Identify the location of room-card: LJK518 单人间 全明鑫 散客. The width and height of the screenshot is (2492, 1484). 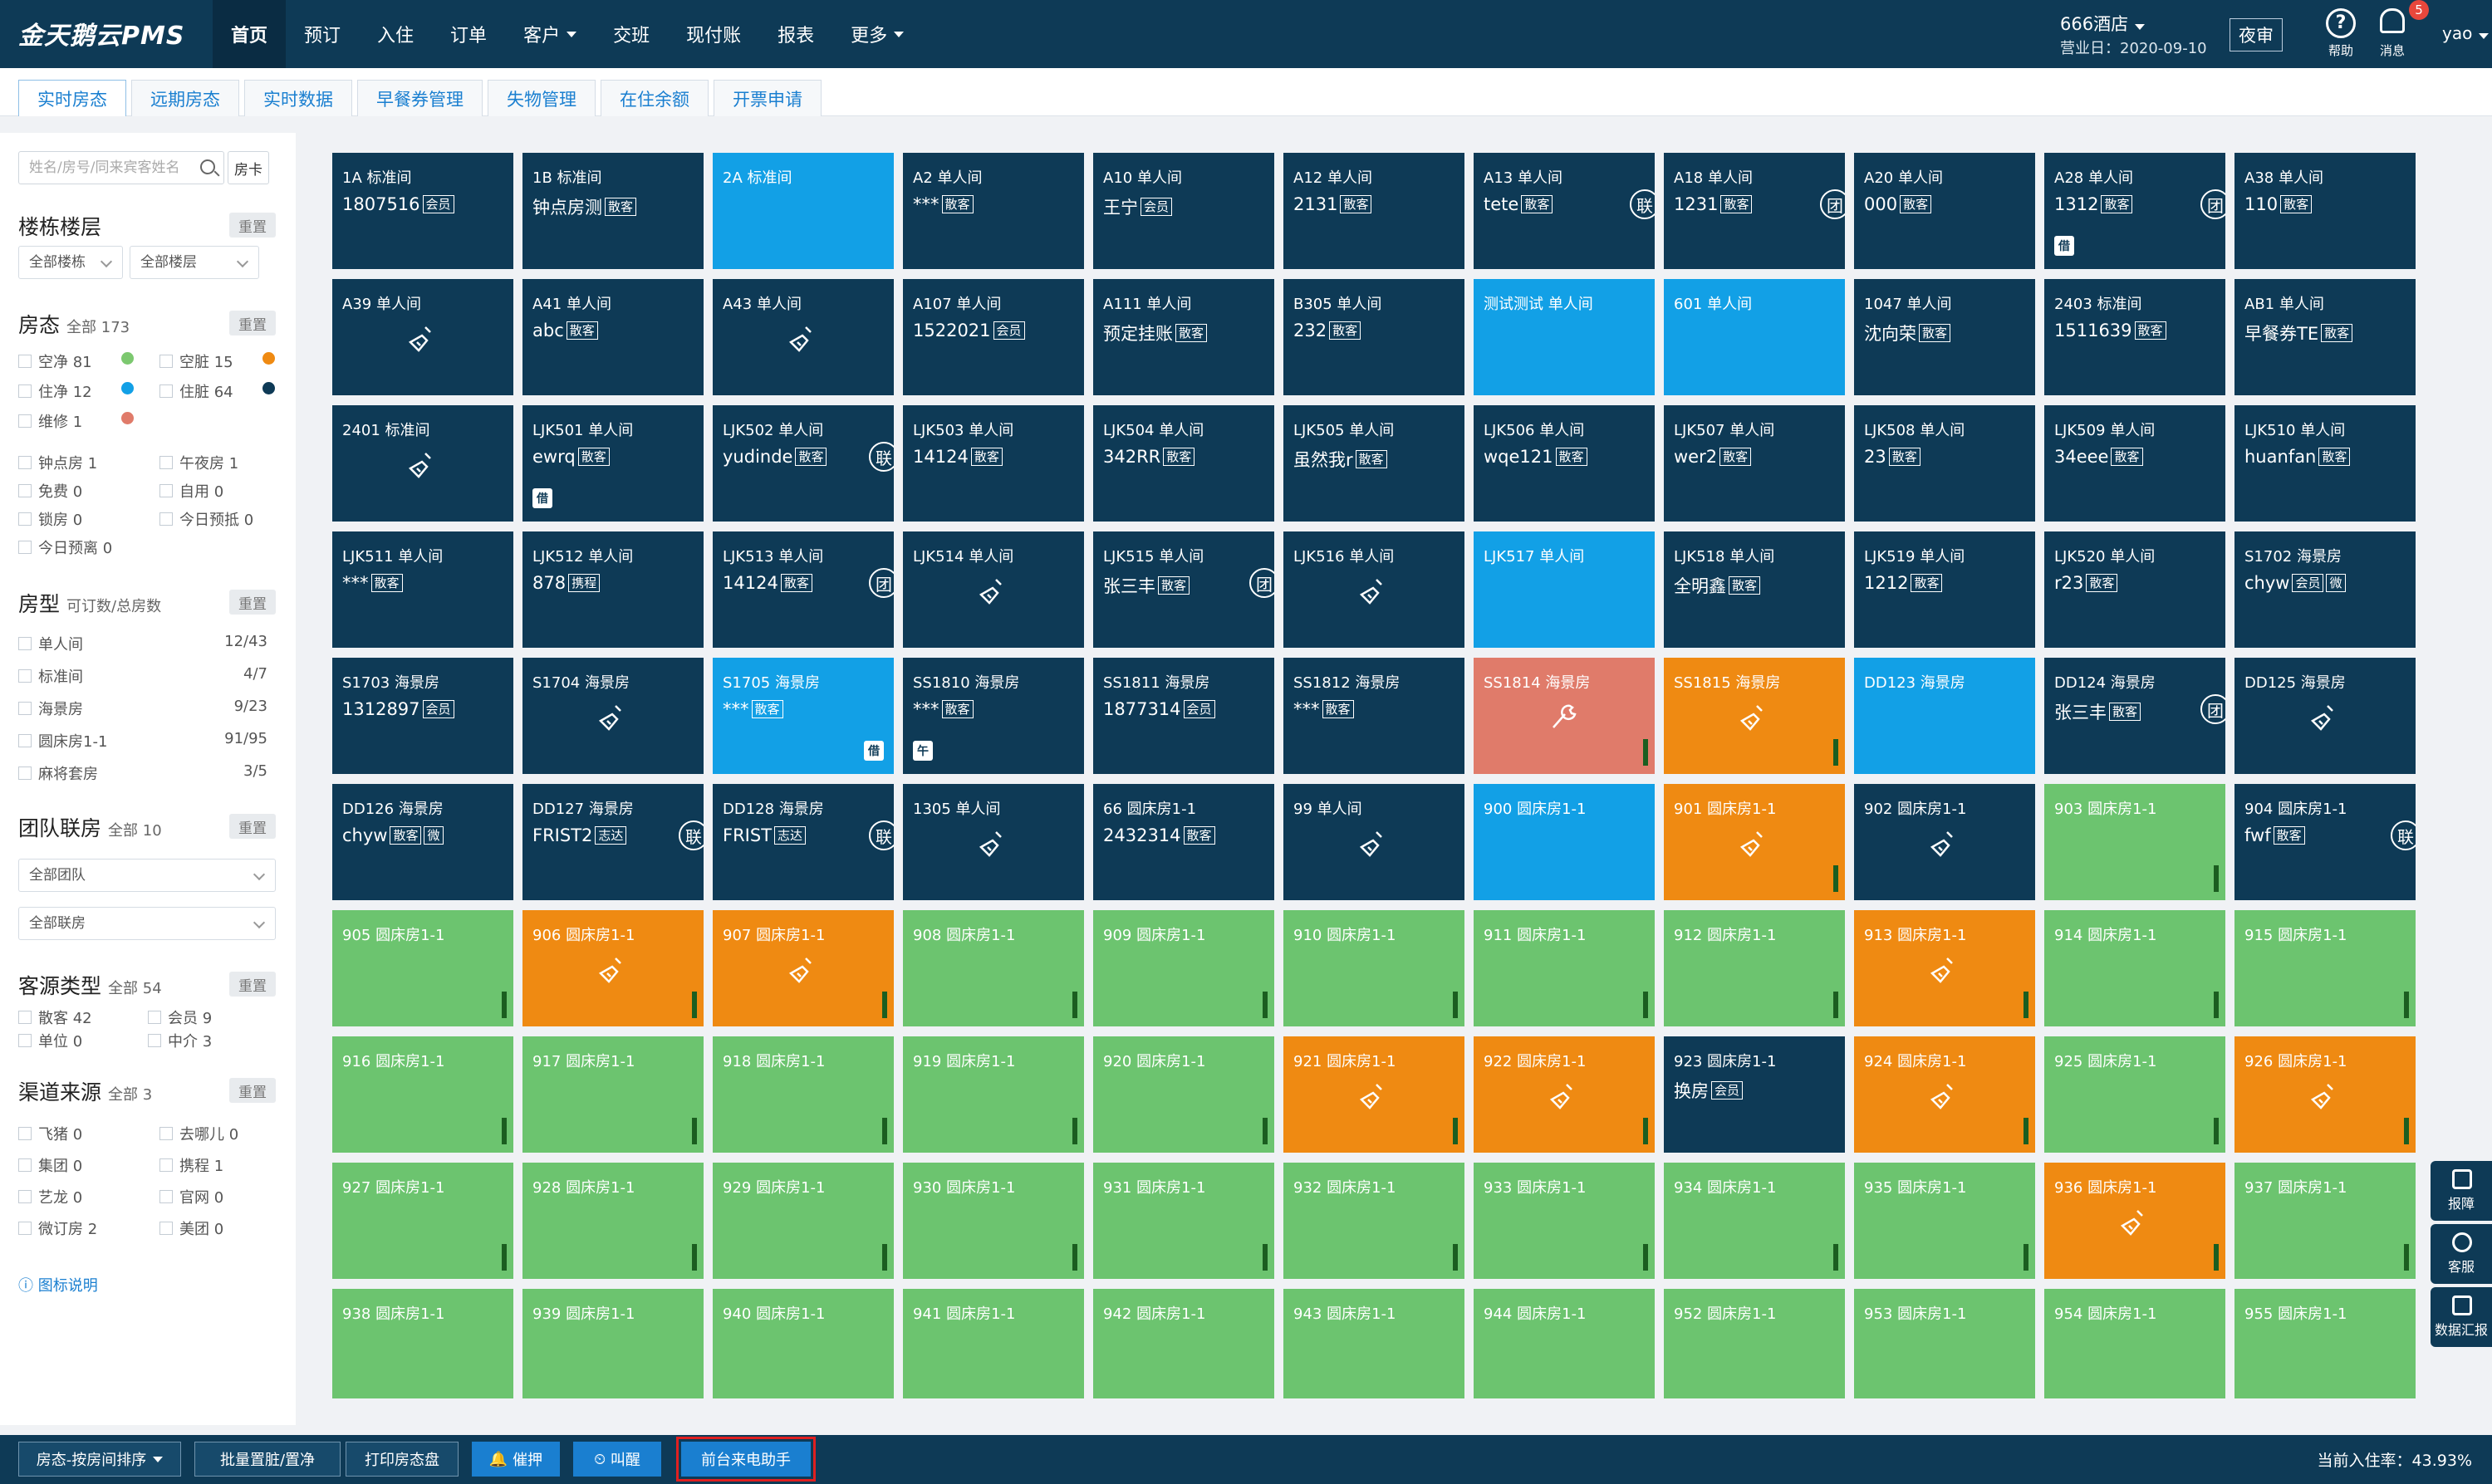
(1754, 589).